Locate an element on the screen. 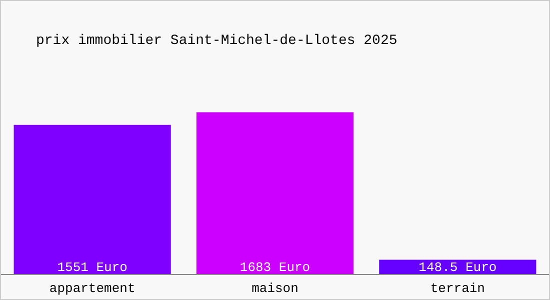 The image size is (550, 300). data-label: 148.5 Euro is located at coordinates (457, 267).